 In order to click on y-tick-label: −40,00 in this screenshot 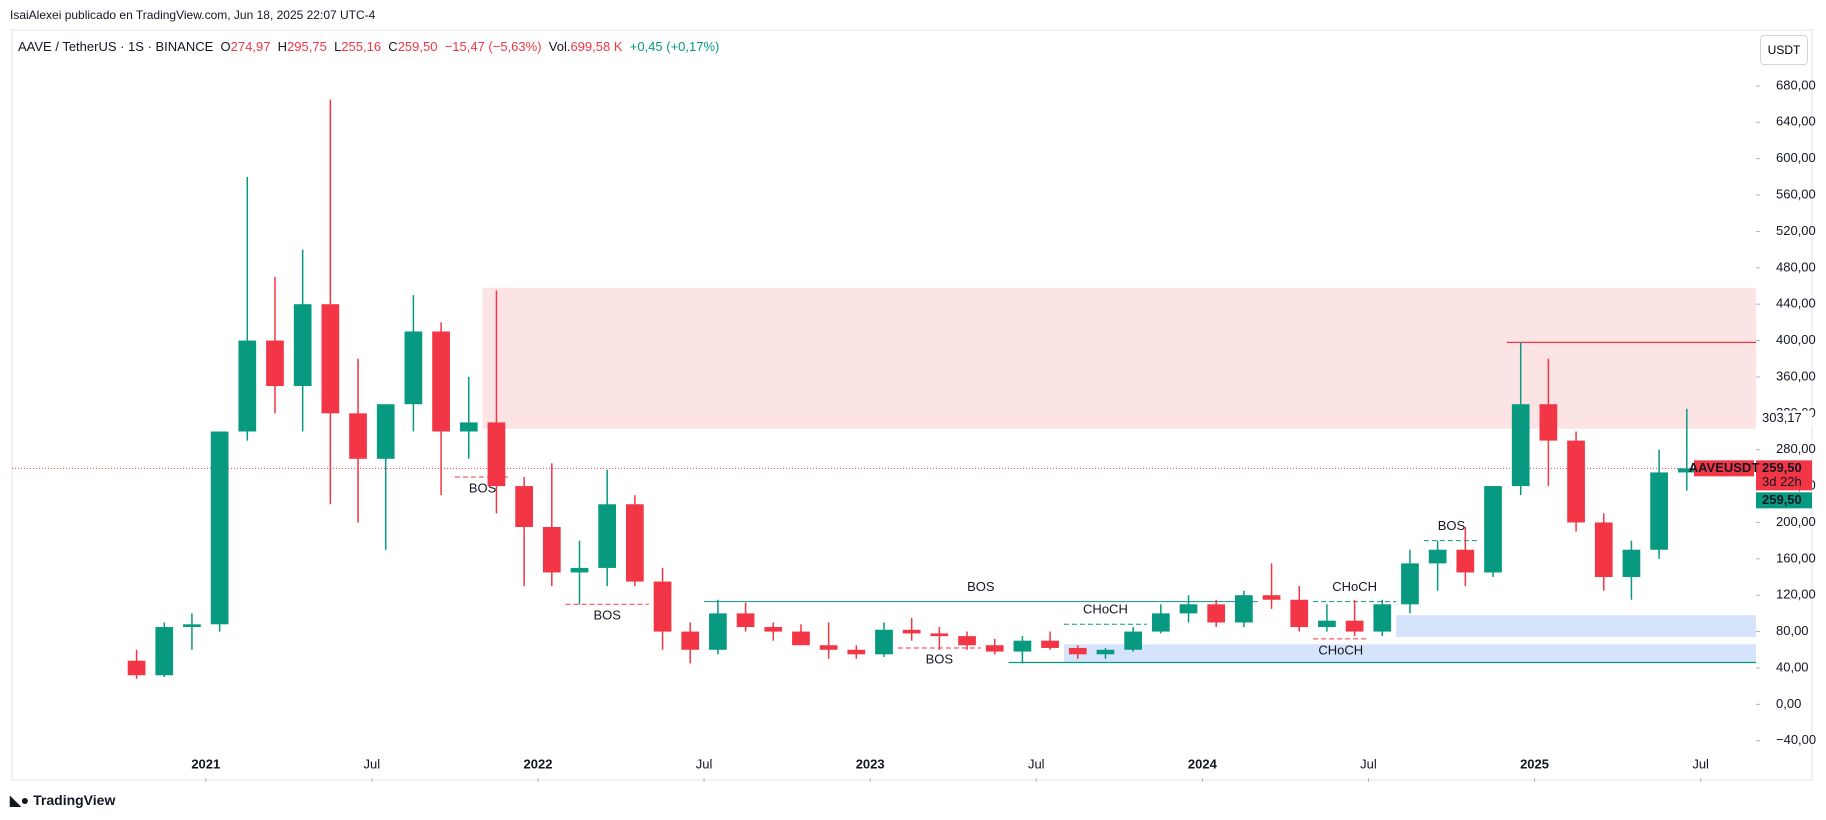, I will do `click(1796, 739)`.